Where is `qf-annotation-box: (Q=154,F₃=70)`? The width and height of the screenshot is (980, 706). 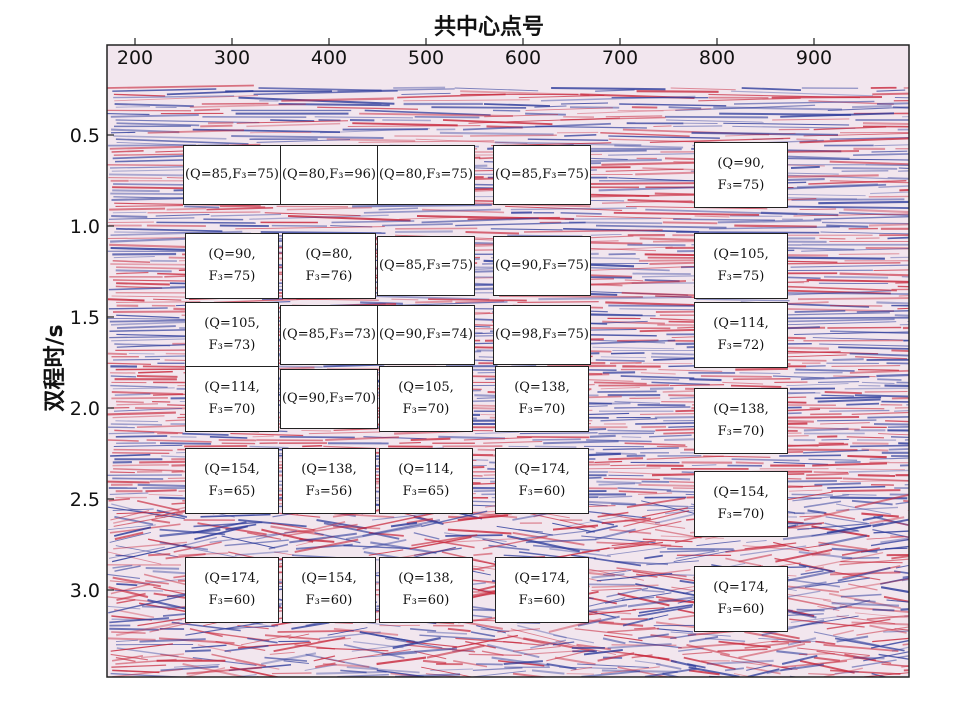 qf-annotation-box: (Q=154,F₃=70) is located at coordinates (741, 504).